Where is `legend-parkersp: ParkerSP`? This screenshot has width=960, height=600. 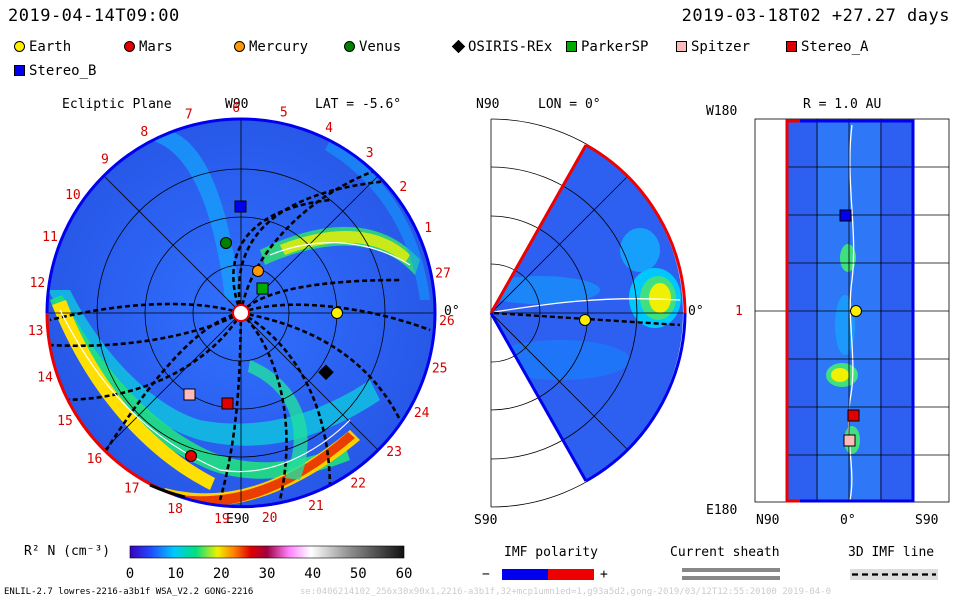
legend-parkersp: ParkerSP is located at coordinates (607, 47).